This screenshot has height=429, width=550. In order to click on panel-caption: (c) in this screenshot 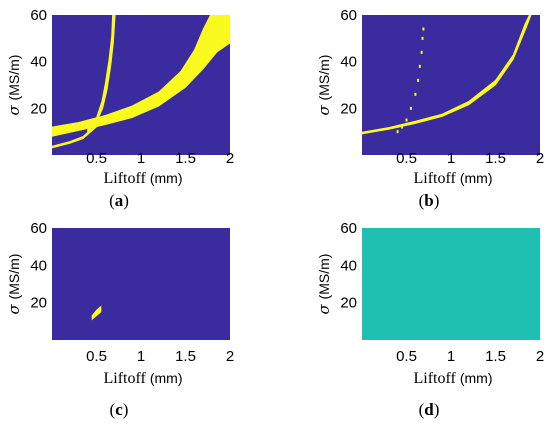, I will do `click(119, 409)`.